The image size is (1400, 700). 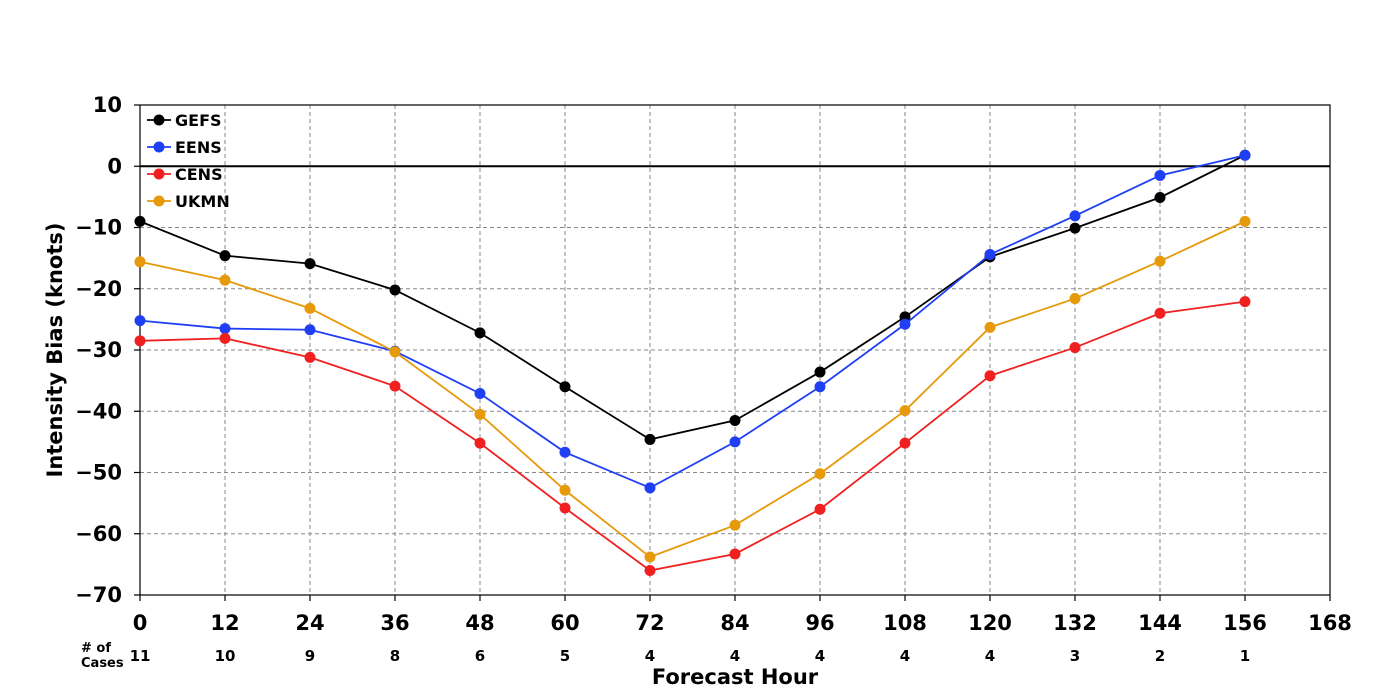 What do you see at coordinates (98, 411) in the screenshot?
I see `y-tick-label: −40` at bounding box center [98, 411].